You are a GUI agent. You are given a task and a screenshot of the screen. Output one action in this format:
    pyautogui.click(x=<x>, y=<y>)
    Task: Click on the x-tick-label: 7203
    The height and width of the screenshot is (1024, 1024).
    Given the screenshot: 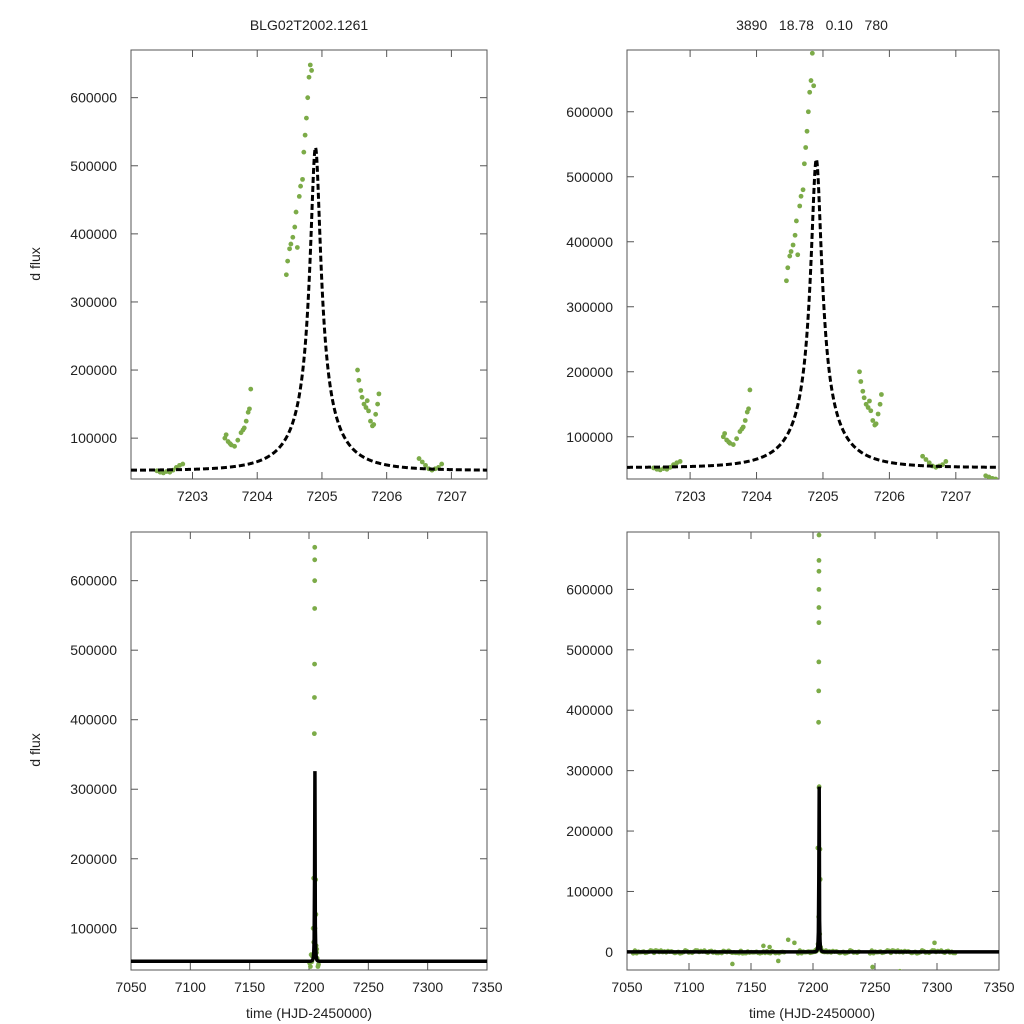 What is the action you would take?
    pyautogui.click(x=690, y=496)
    